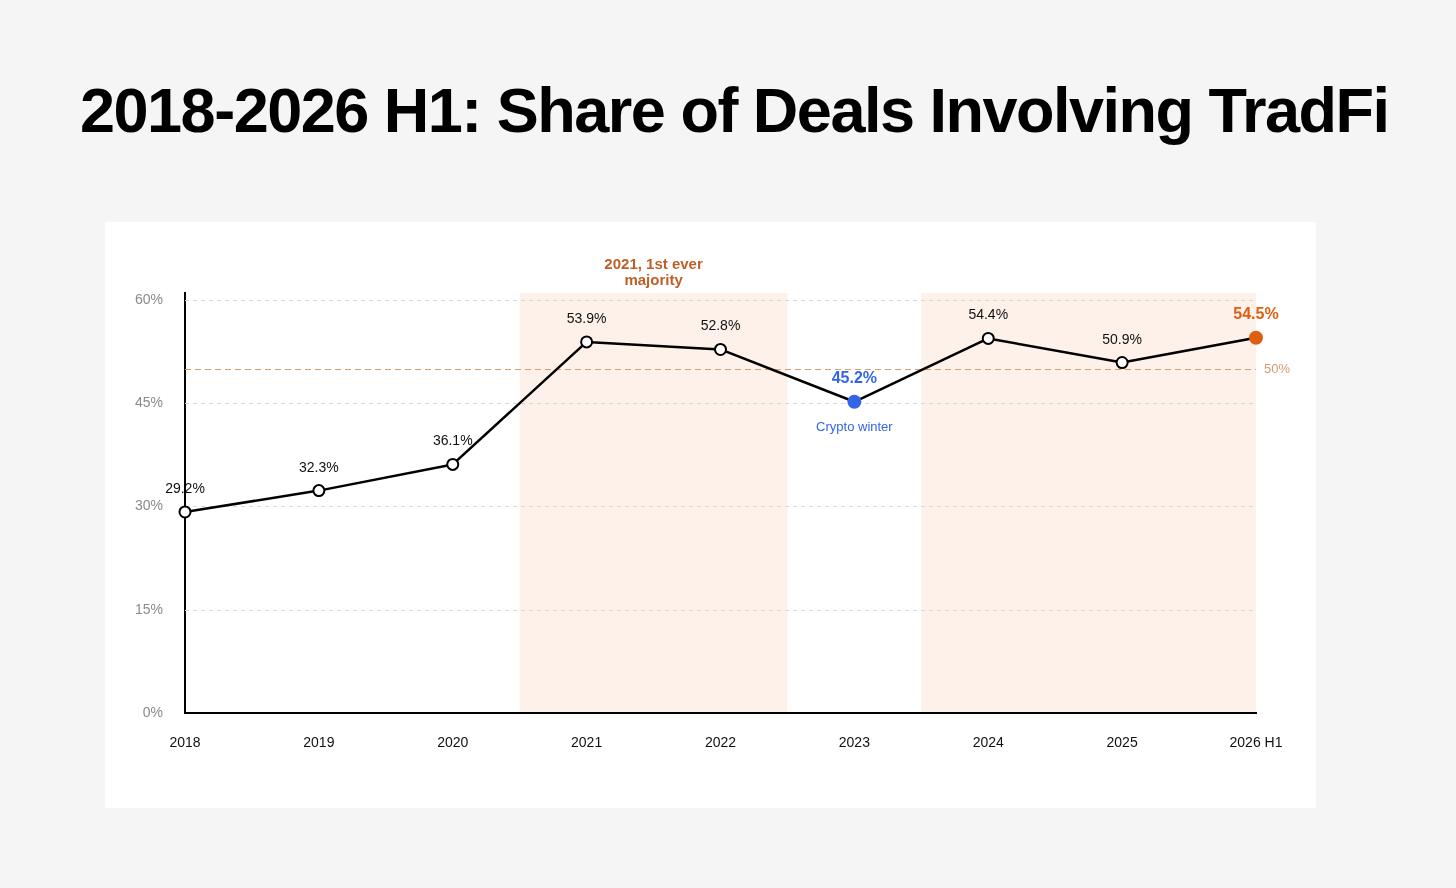  What do you see at coordinates (1256, 742) in the screenshot?
I see `x-tick-label: 2026 H1` at bounding box center [1256, 742].